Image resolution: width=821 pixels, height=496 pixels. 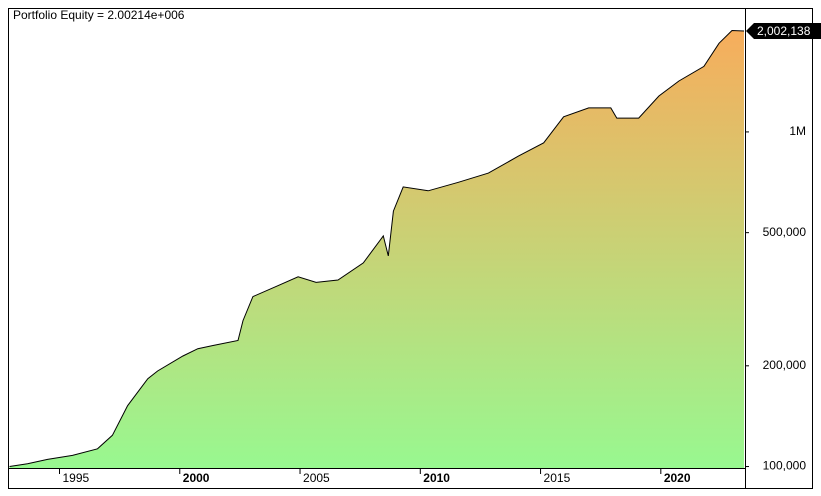 I want to click on x-tick-label: 2000, so click(x=196, y=478).